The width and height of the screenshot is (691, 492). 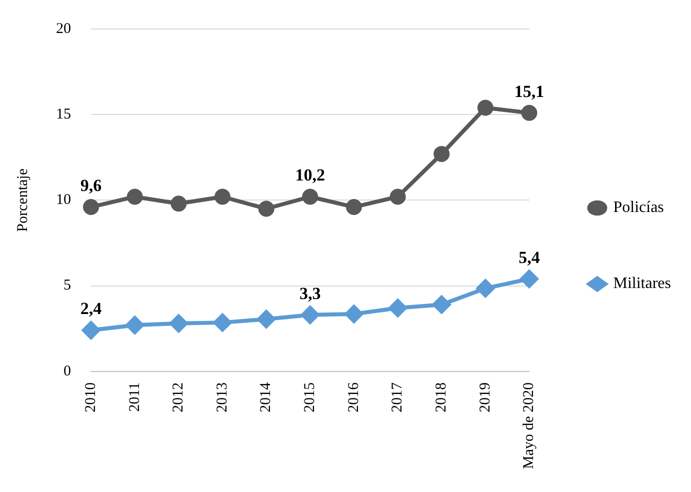 What do you see at coordinates (442, 397) in the screenshot?
I see `x-tick-label: 2018` at bounding box center [442, 397].